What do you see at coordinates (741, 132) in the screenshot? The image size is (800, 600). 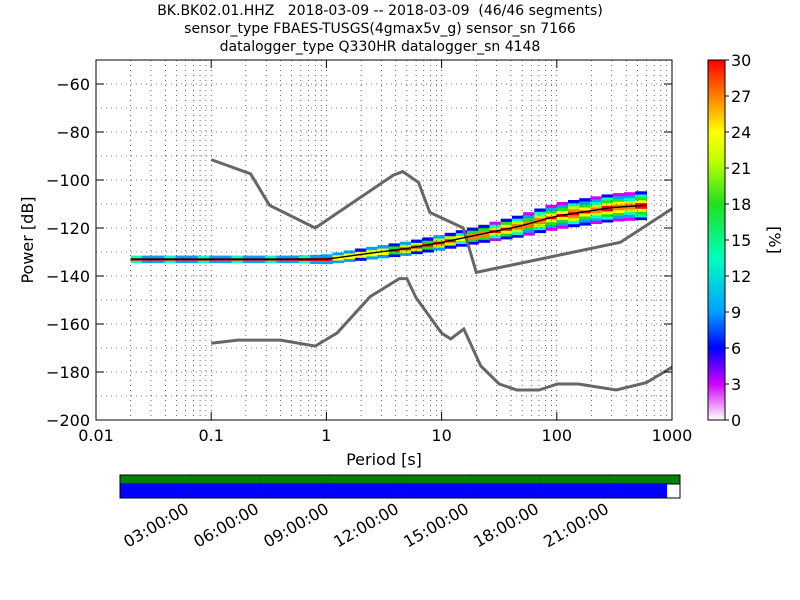 I see `colorbar-tick-label: 24` at bounding box center [741, 132].